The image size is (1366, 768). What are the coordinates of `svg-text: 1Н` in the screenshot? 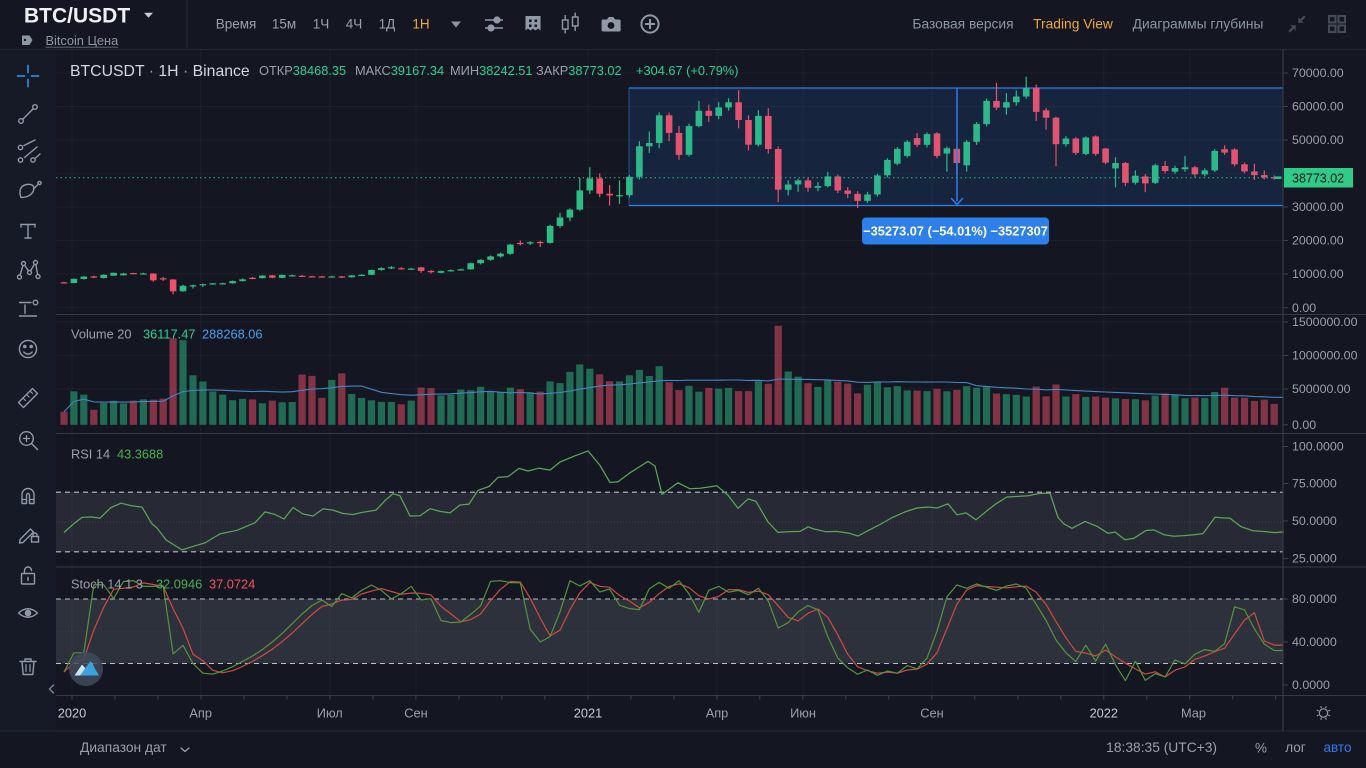 It's located at (420, 24).